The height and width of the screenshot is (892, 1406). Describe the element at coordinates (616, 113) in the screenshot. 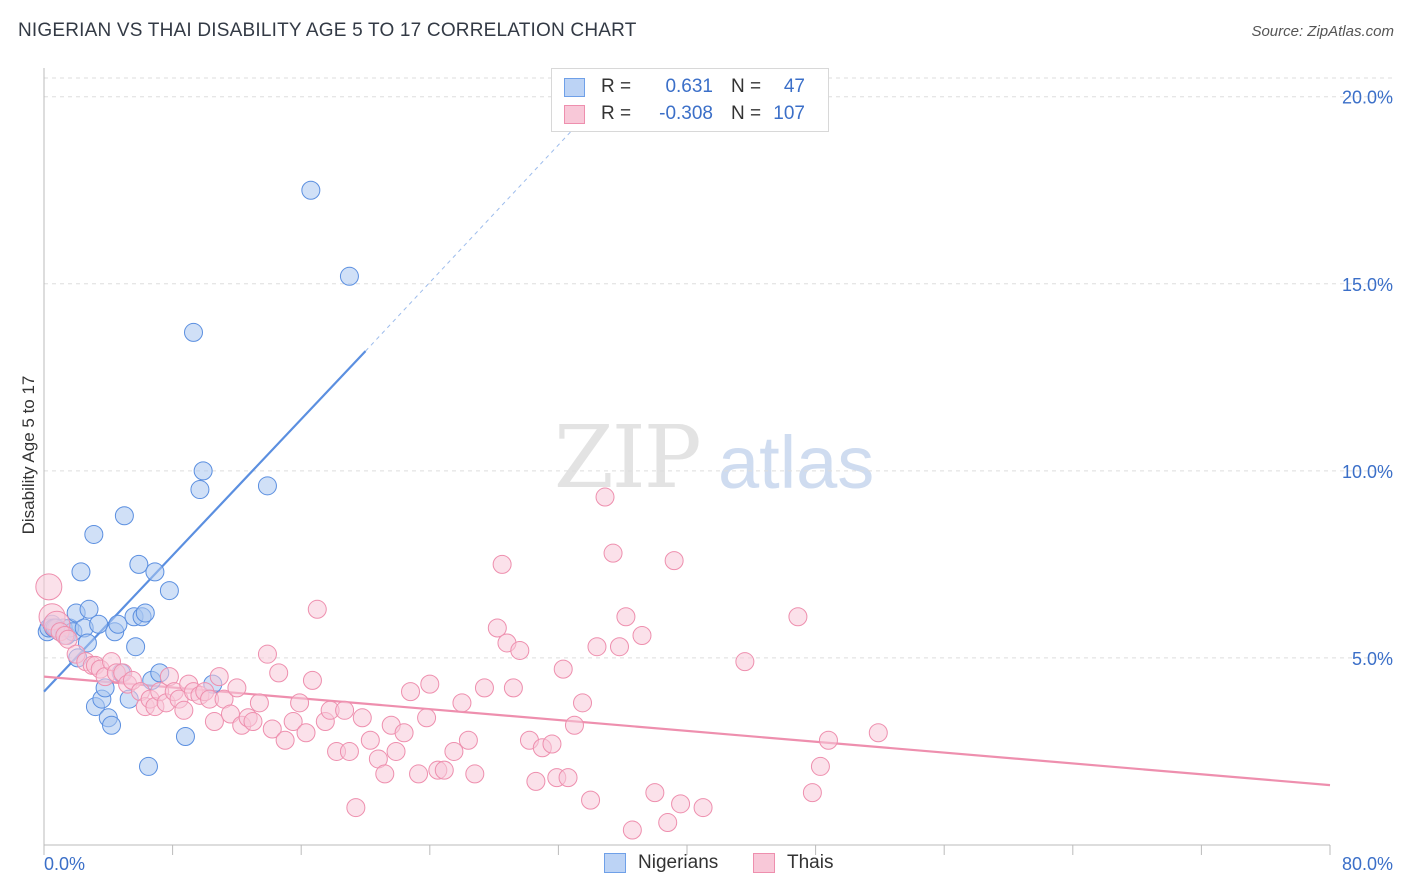

I see `legend-r-label: R =` at that location.